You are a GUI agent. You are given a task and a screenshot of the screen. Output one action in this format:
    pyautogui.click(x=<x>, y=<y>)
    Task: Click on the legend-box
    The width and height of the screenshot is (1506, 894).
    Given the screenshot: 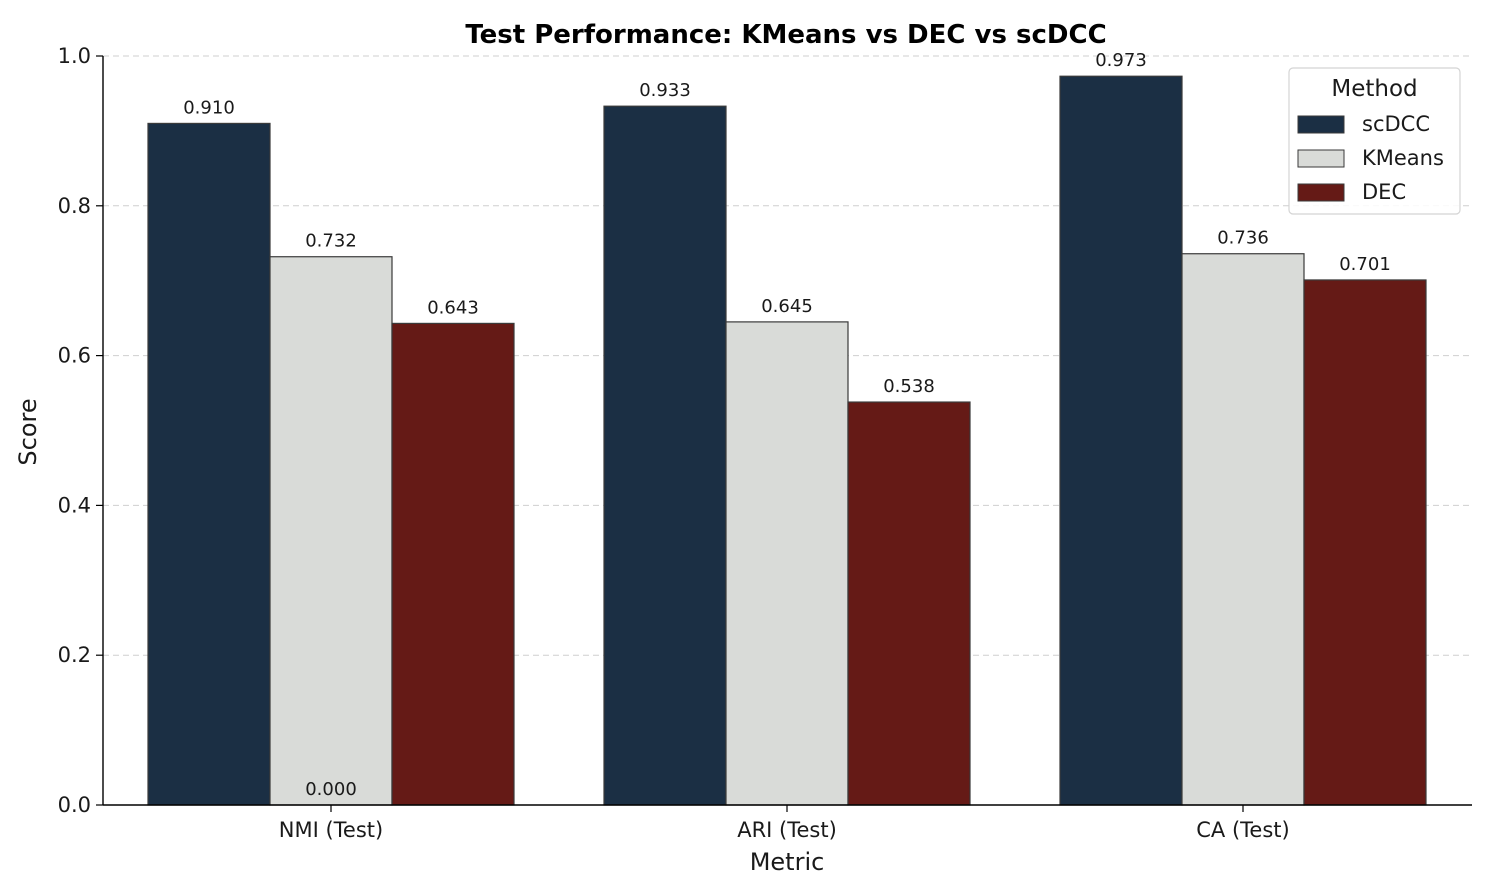 What is the action you would take?
    pyautogui.click(x=1374, y=141)
    